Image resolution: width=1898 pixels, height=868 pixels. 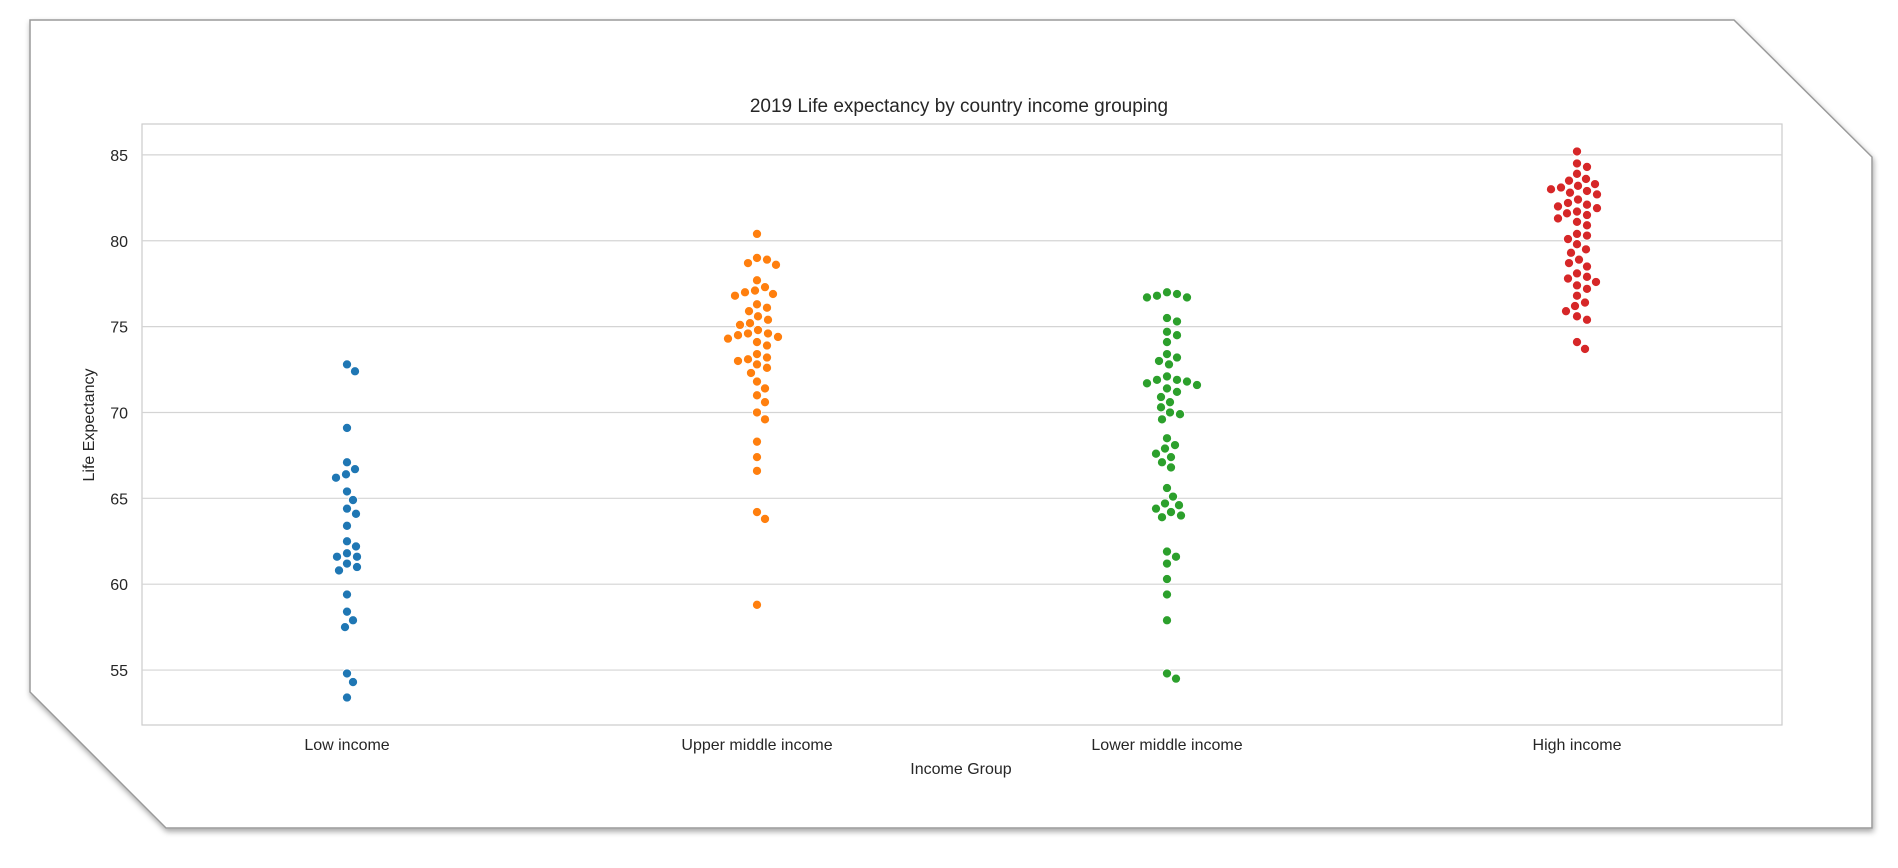 What do you see at coordinates (119, 156) in the screenshot?
I see `y-tick-label: 85` at bounding box center [119, 156].